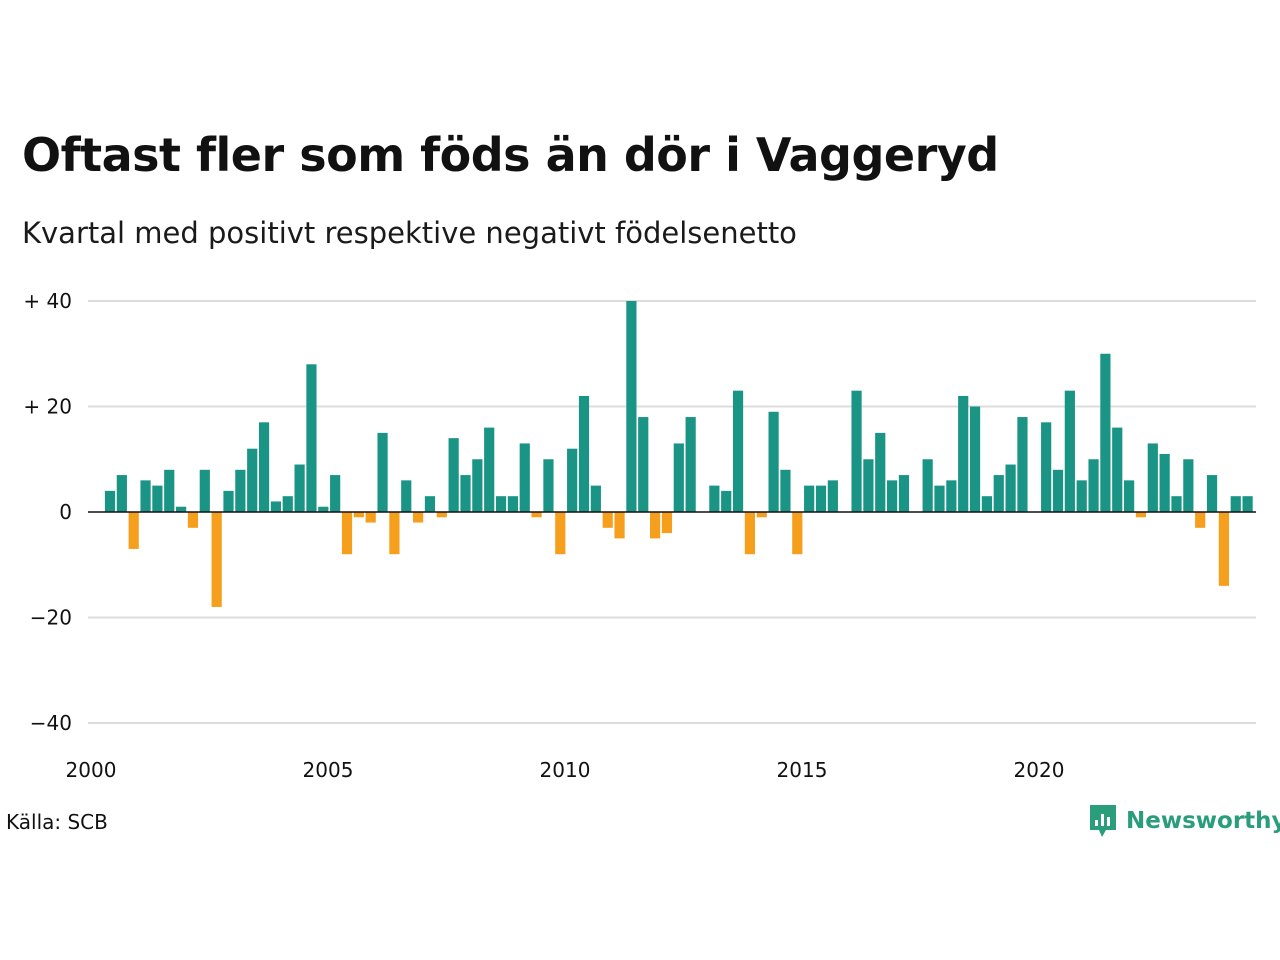  Describe the element at coordinates (565, 770) in the screenshot. I see `x-tick-label: 2010` at that location.